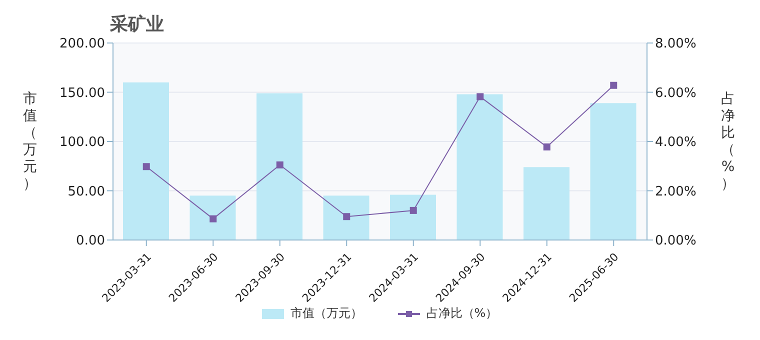  Describe the element at coordinates (137, 24) in the screenshot. I see `chart-title: 采矿业` at that location.